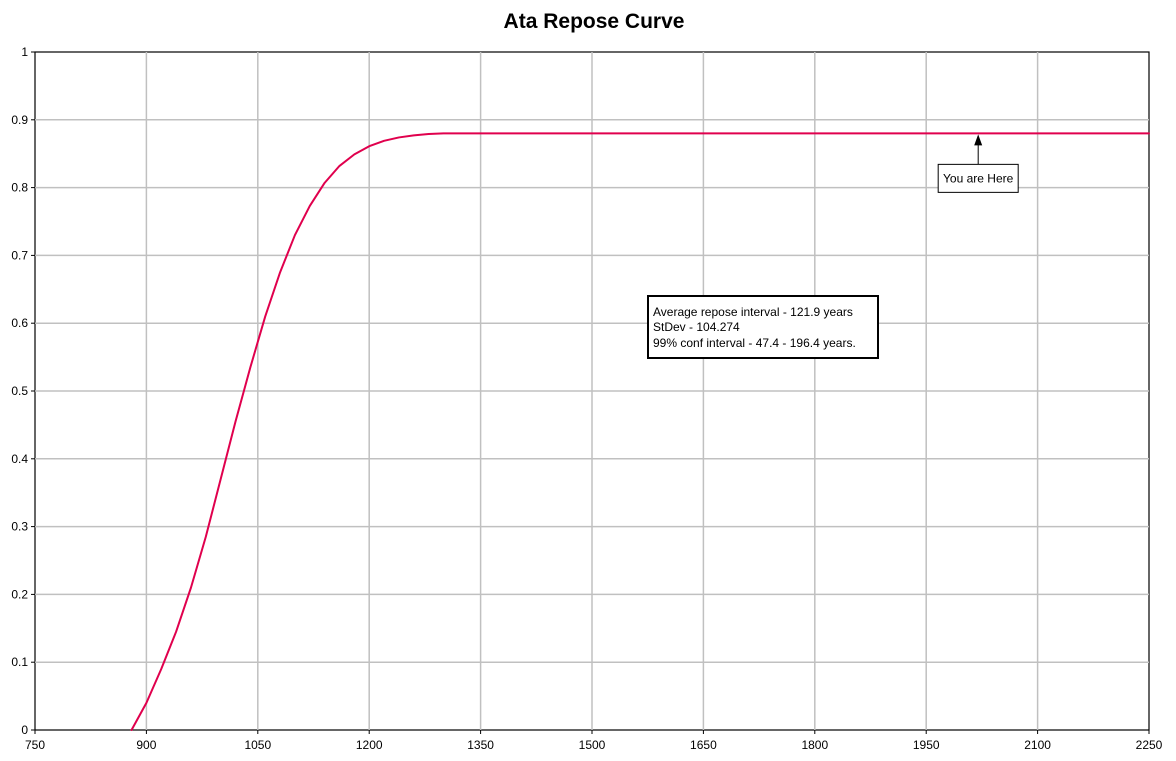  I want to click on x-tick-label: 2250, so click(1149, 745).